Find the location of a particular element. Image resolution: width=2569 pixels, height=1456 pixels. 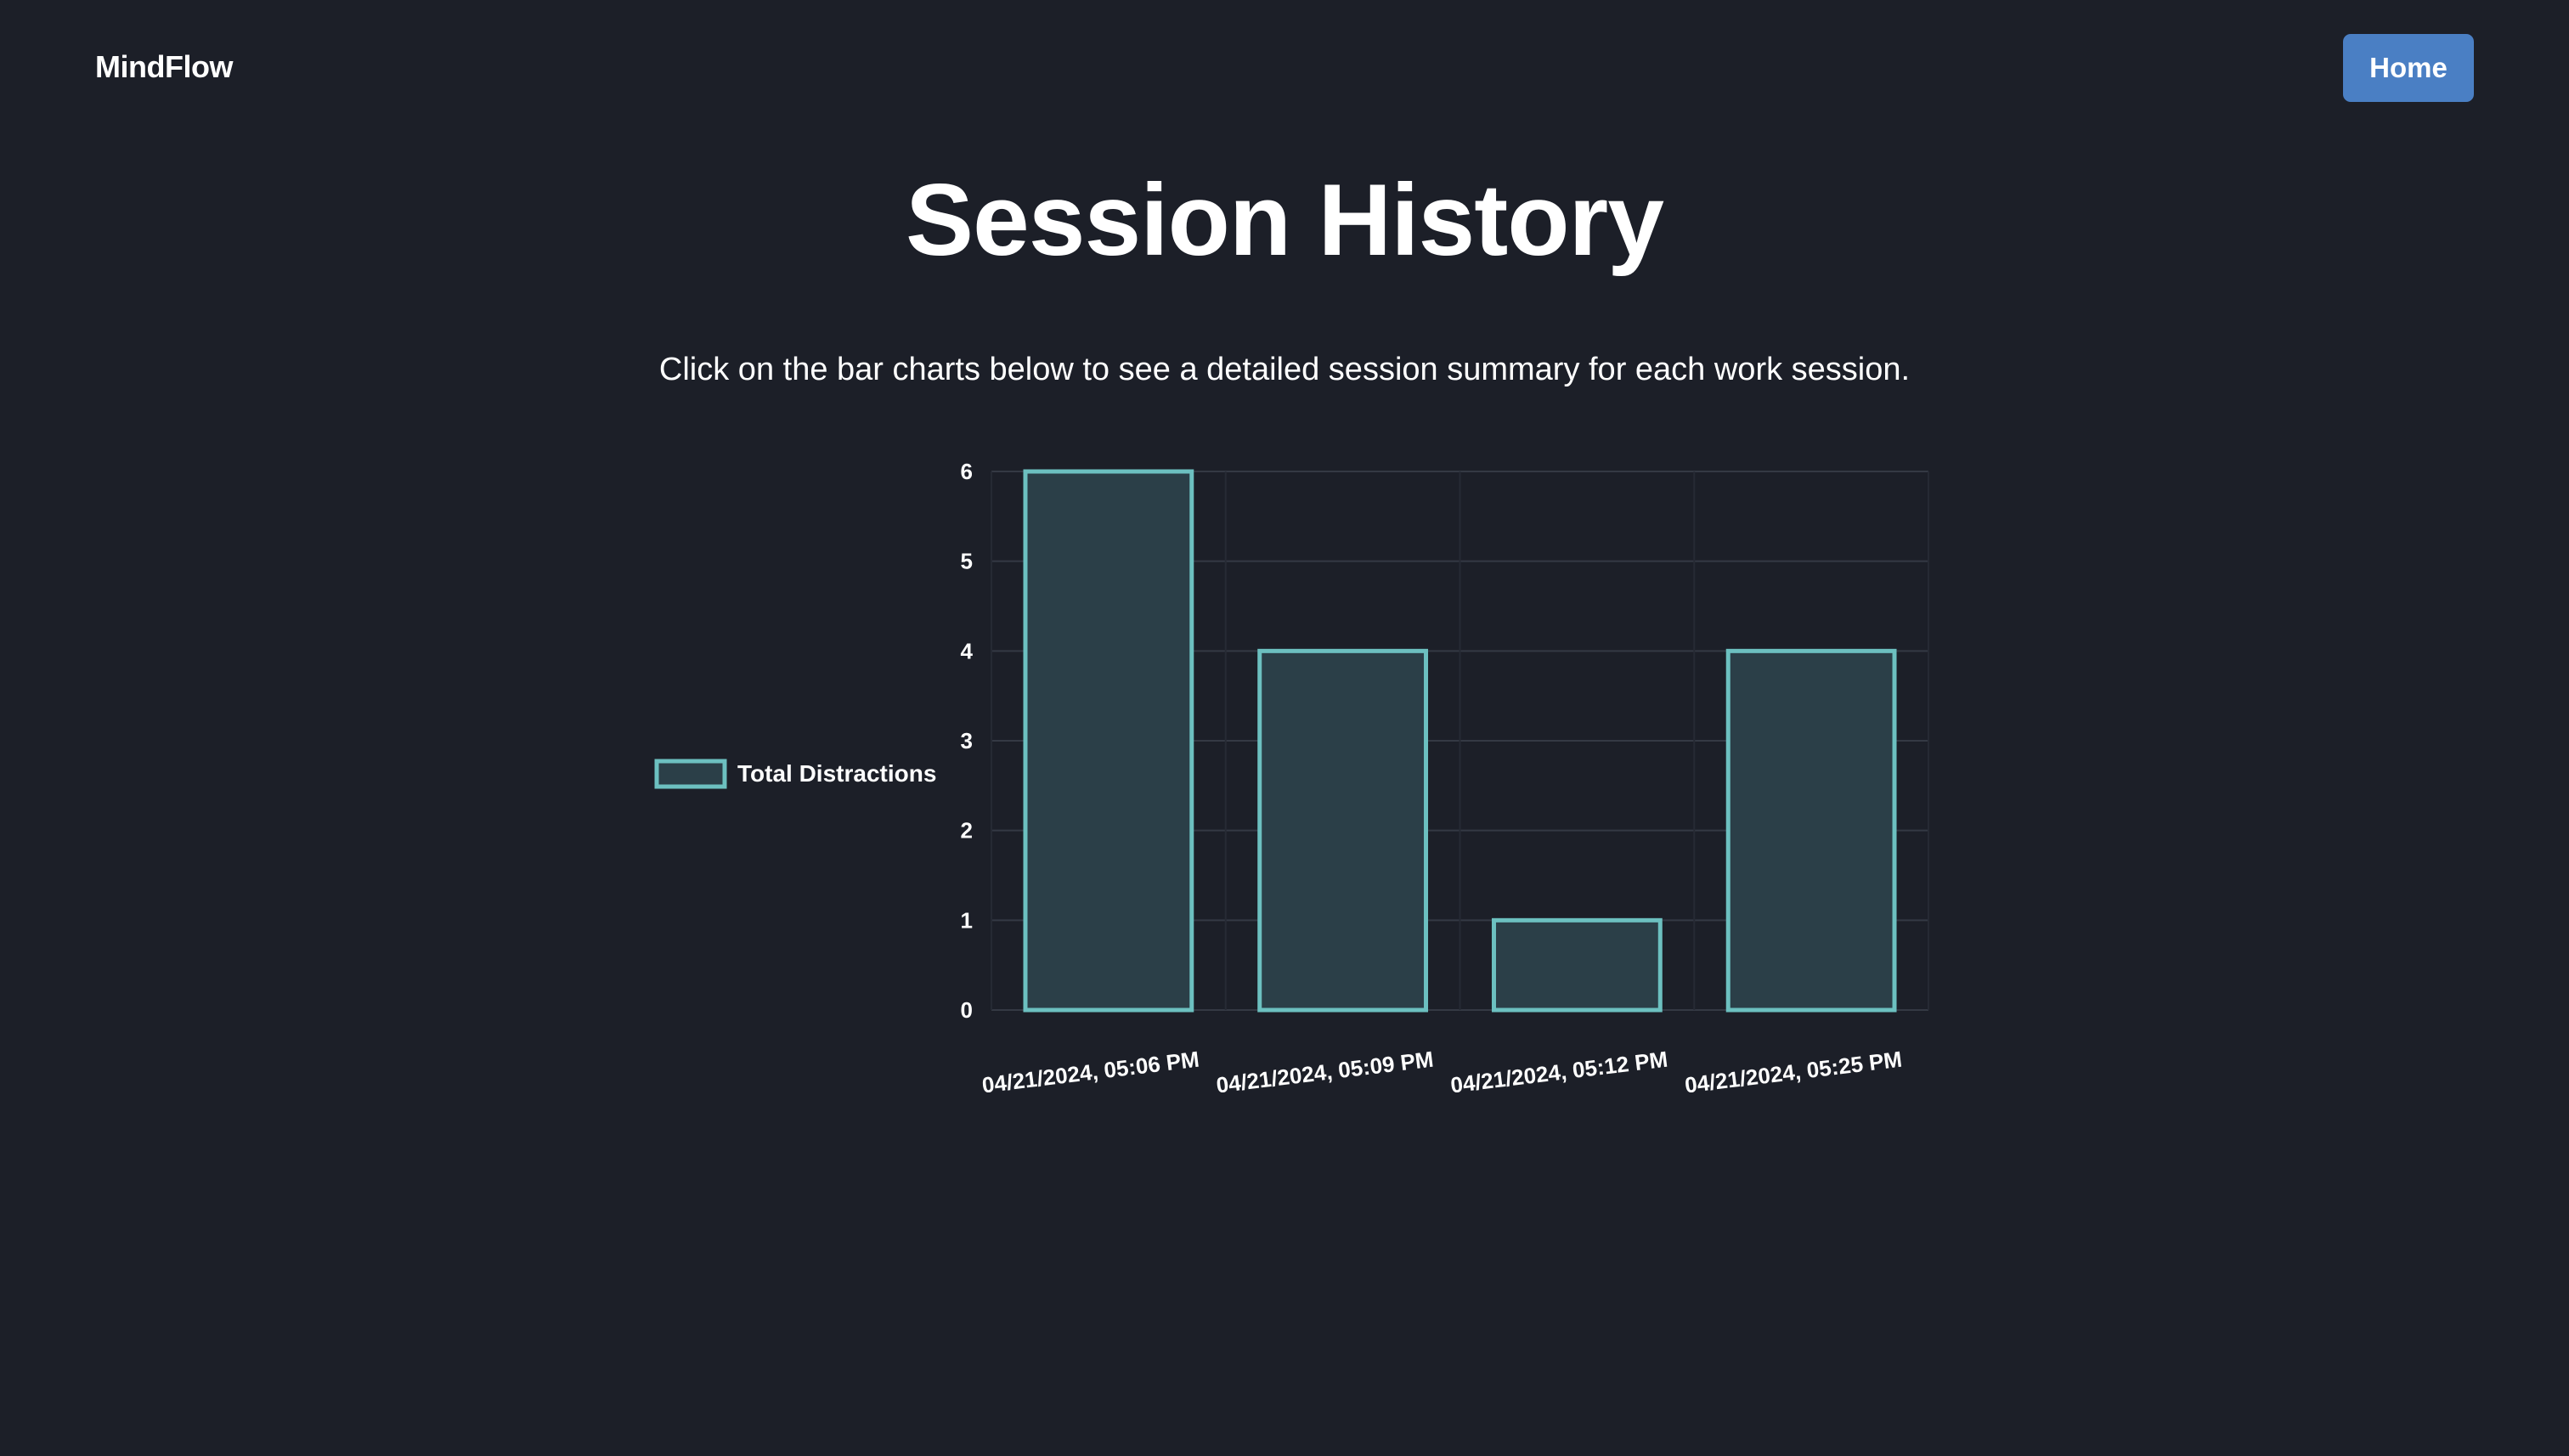

y-axis-ticks: 0 1 2 3 4 5 6 is located at coordinates (967, 741).